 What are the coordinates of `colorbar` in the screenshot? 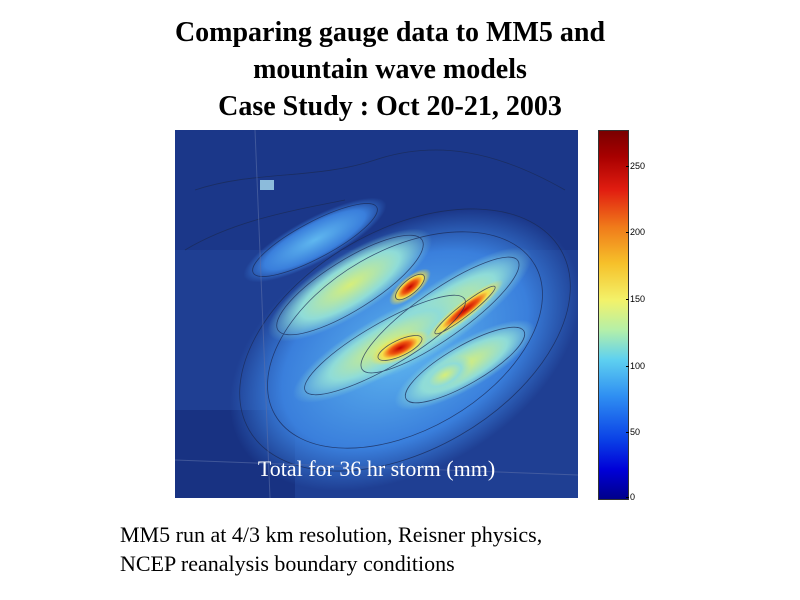 It's located at (613, 315).